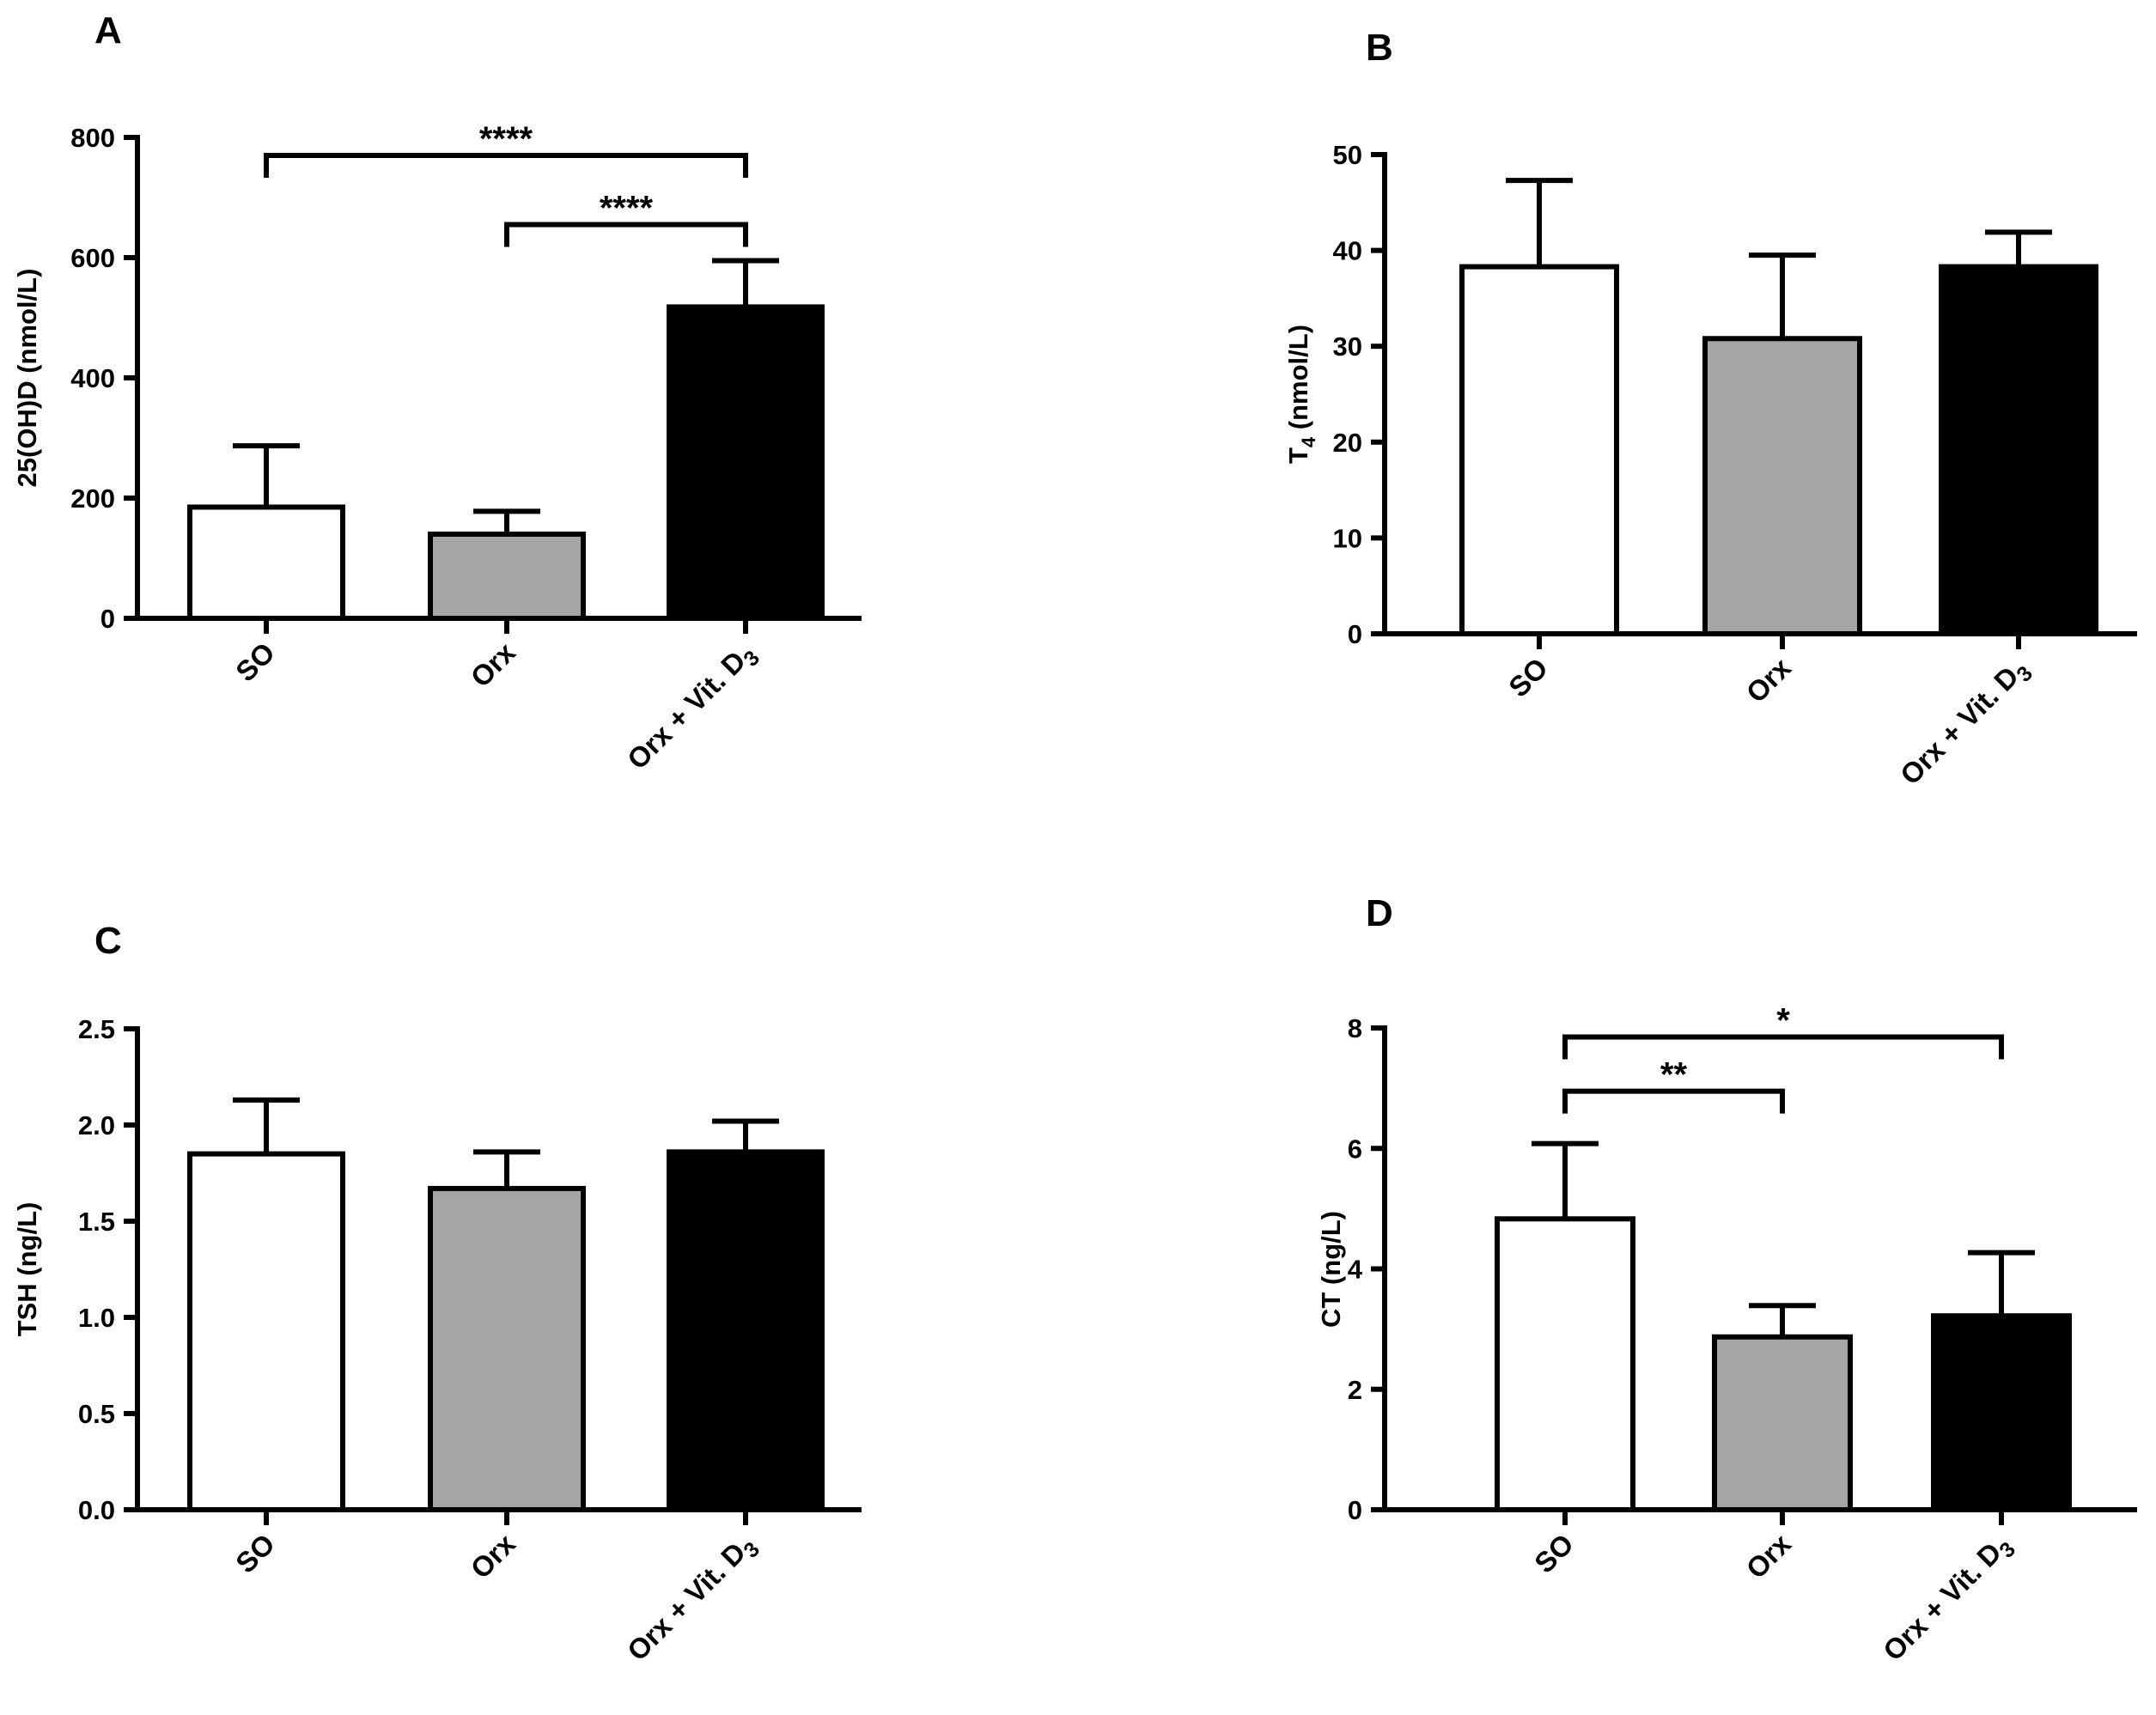 This screenshot has height=1715, width=2156. I want to click on y-axis-label: TSH (ng/L), so click(27, 1269).